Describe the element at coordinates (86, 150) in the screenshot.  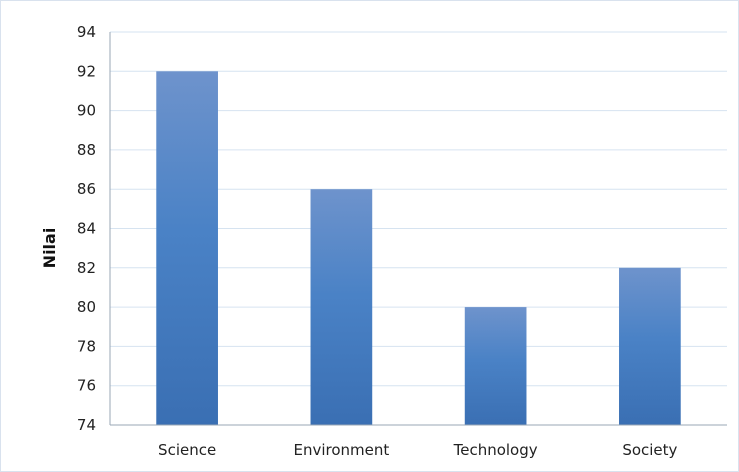
I see `y-tick-label: 88` at that location.